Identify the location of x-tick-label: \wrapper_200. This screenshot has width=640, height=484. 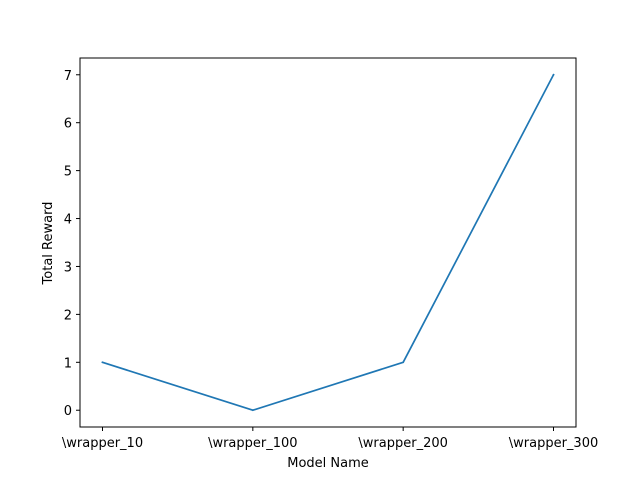
(402, 443).